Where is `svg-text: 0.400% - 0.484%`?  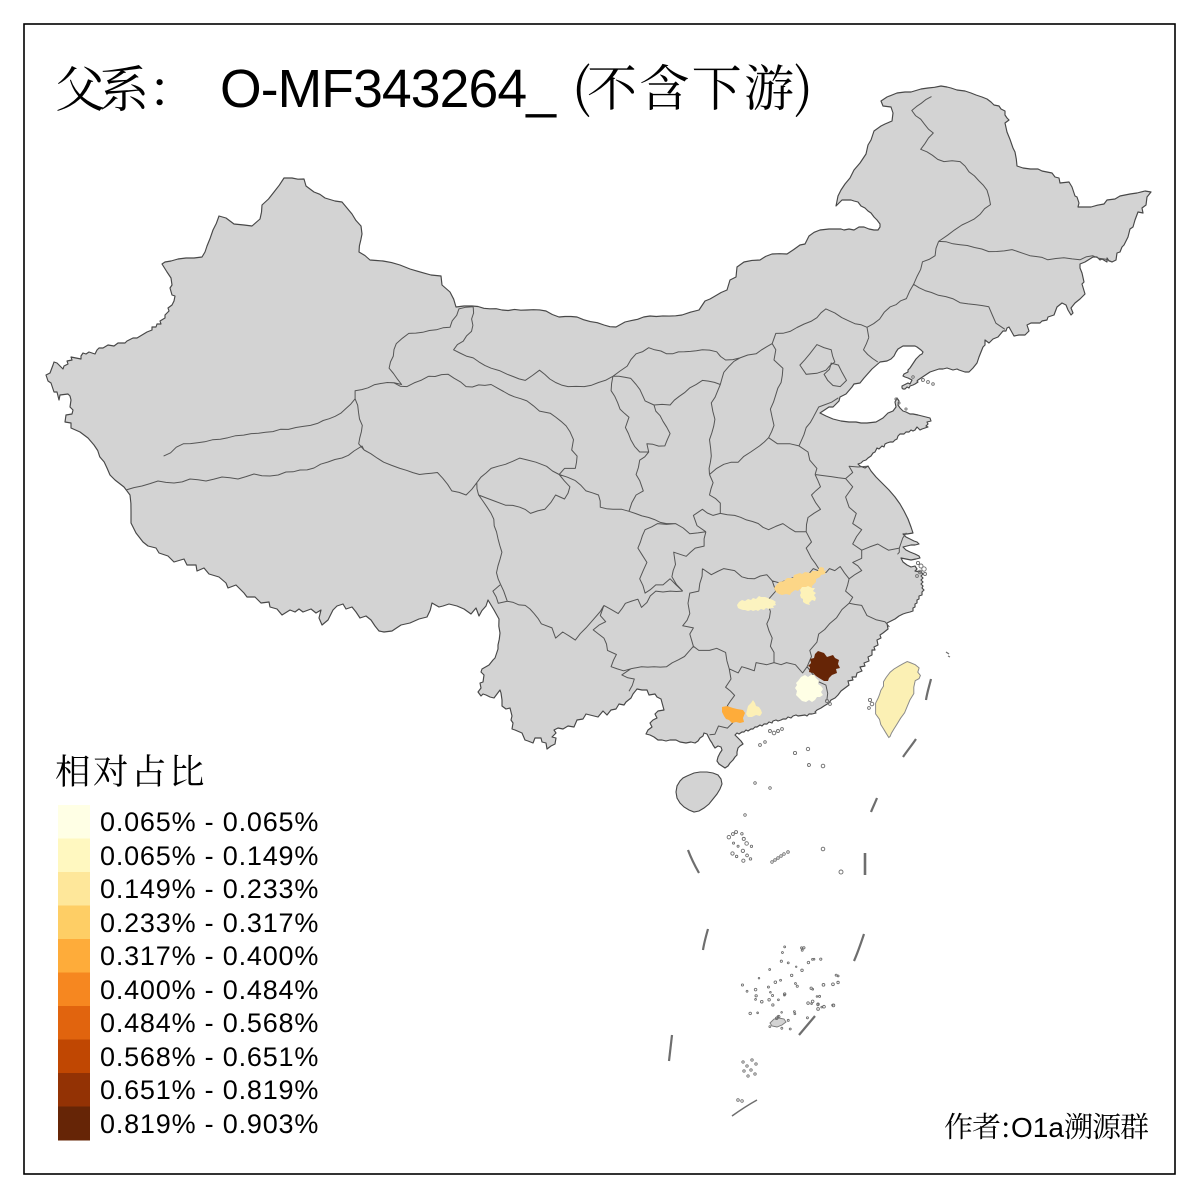 svg-text: 0.400% - 0.484% is located at coordinates (209, 990).